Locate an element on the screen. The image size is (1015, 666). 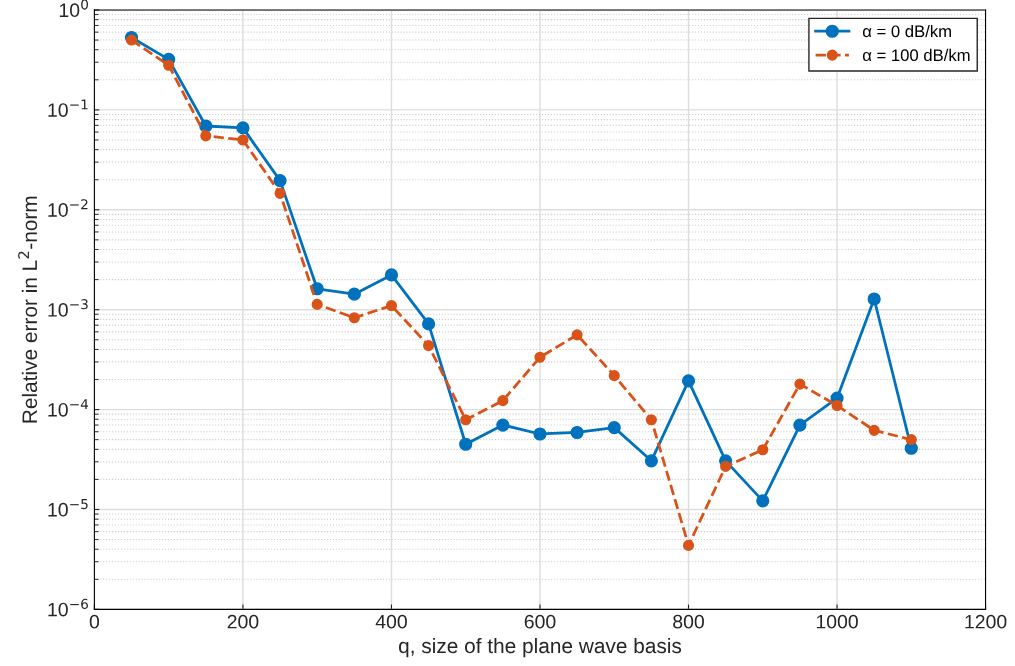
y-tick-label: 10$^{−1}$ is located at coordinates (68, 108).